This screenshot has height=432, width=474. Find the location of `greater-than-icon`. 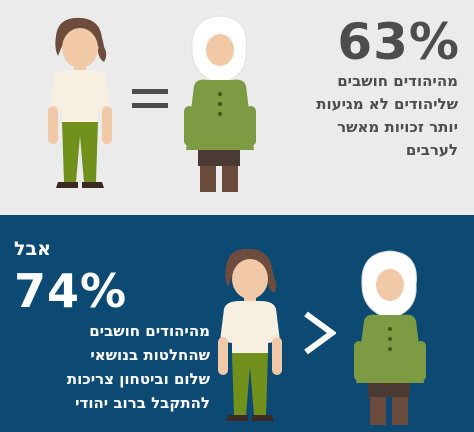

greater-than-icon is located at coordinates (320, 333).